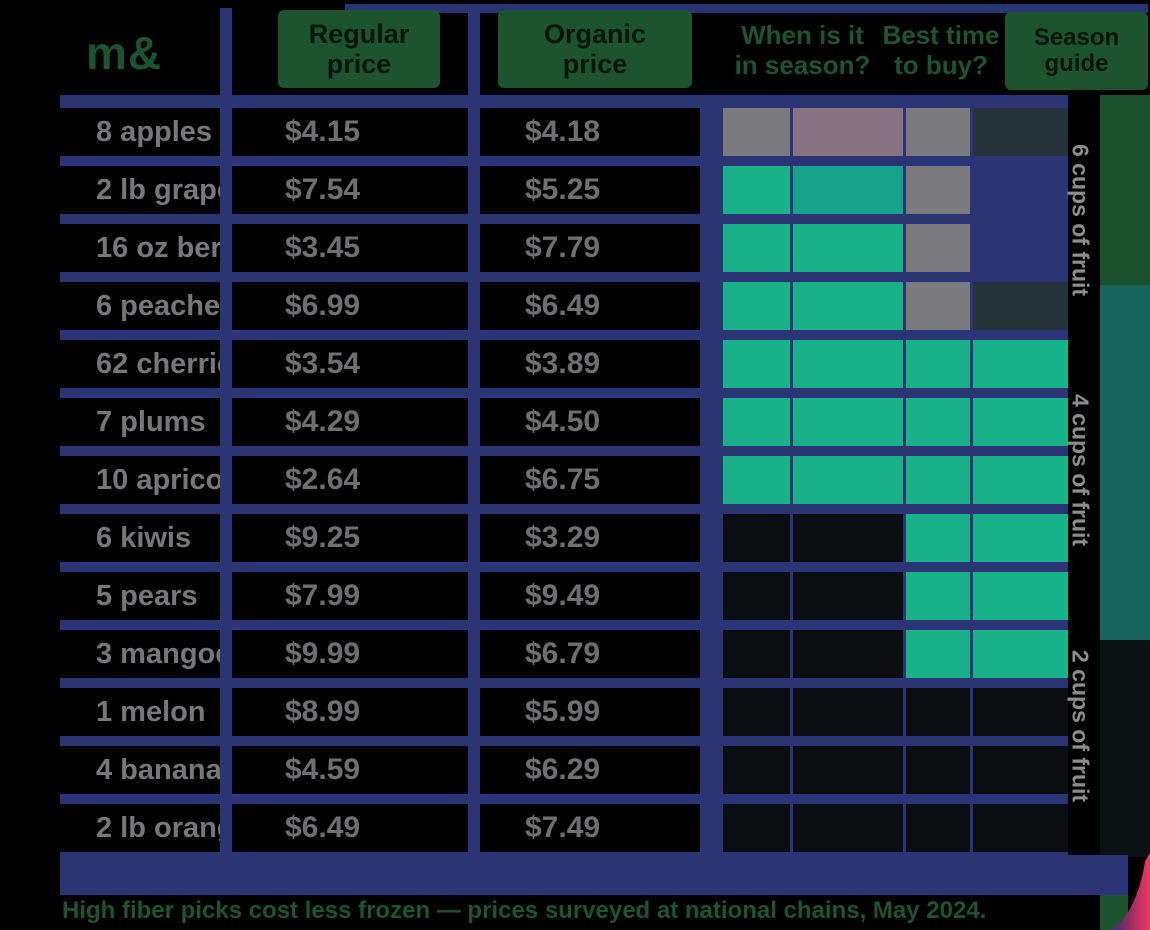 The image size is (1150, 930). I want to click on item-label: 62 cherries, so click(140, 364).